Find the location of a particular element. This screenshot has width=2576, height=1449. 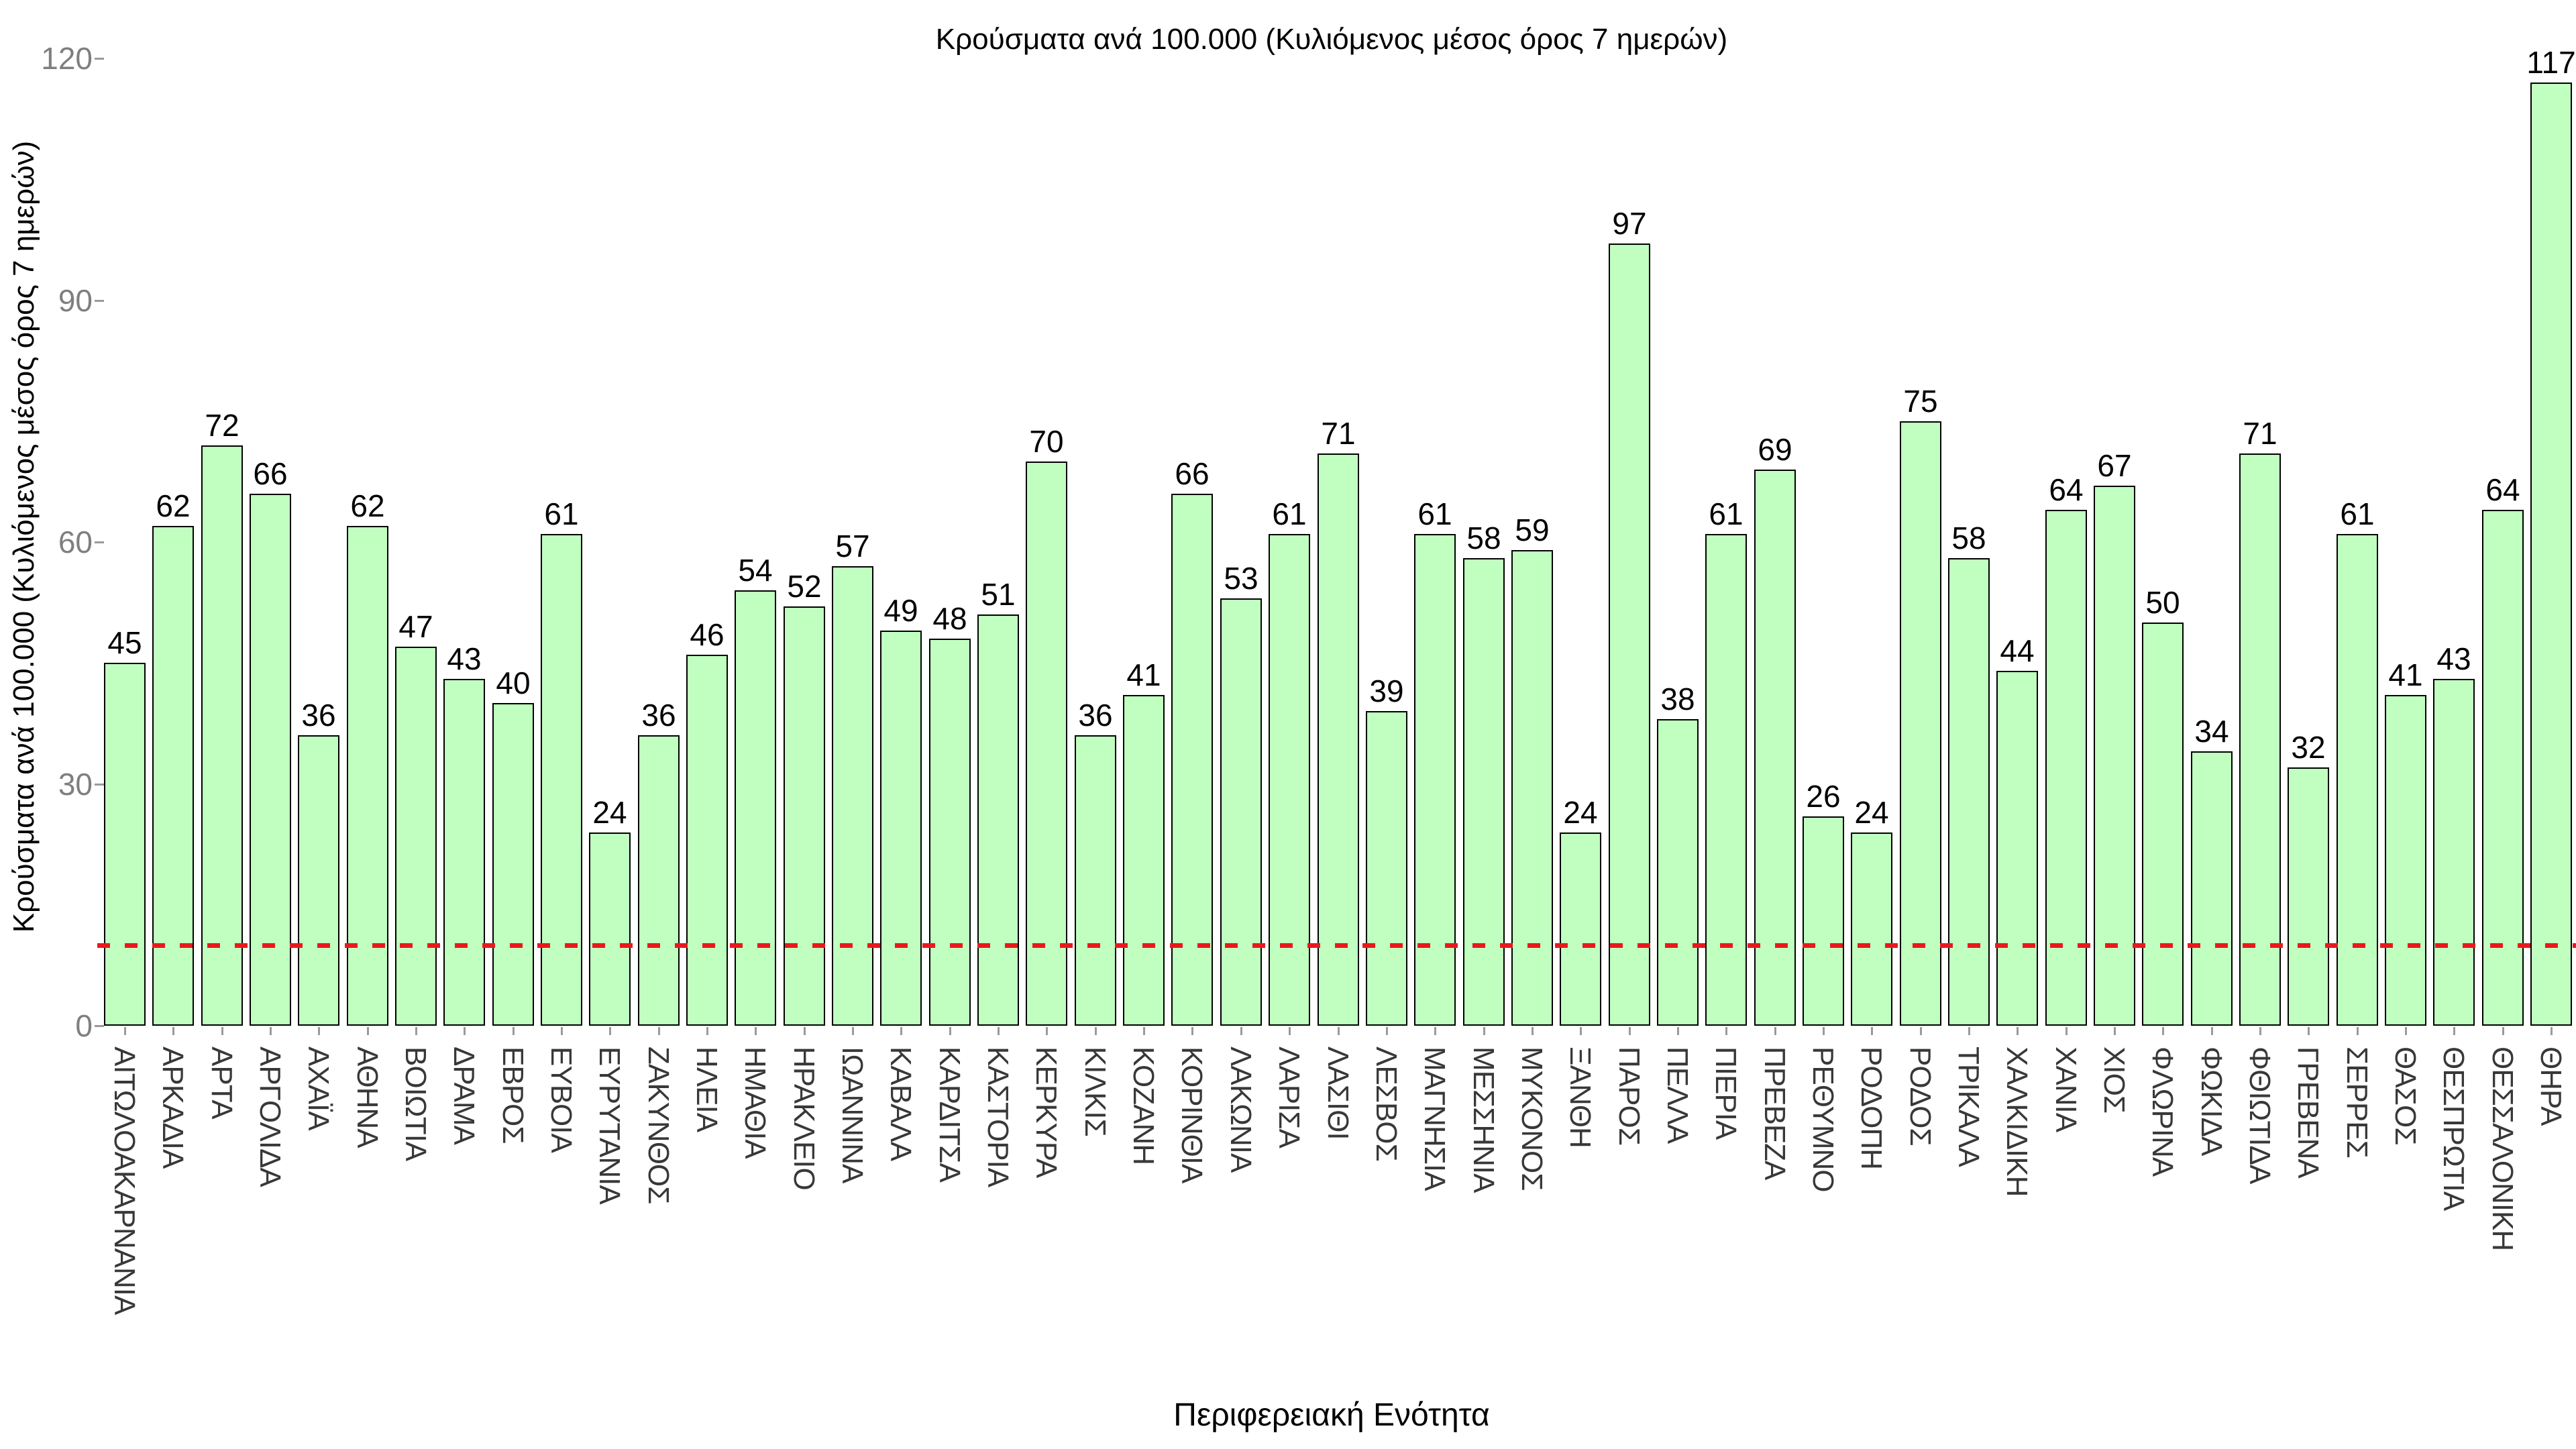

x-tick-label: ΕΒΡΟΣ is located at coordinates (512, 1095).